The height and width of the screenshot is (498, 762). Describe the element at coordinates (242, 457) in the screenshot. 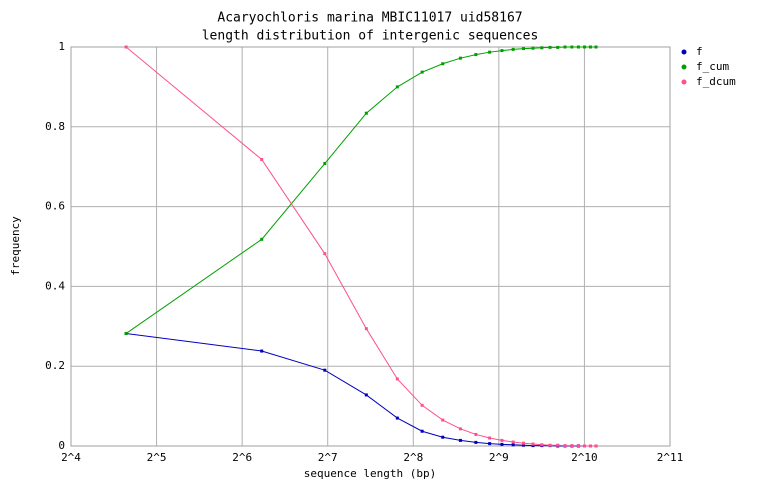

I see `x-tick-label: 2^6` at that location.